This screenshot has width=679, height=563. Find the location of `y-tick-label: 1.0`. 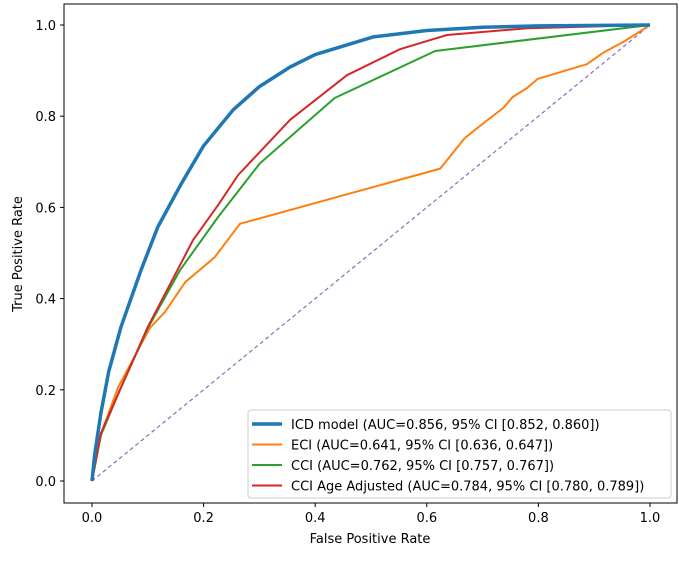

y-tick-label: 1.0 is located at coordinates (45, 26).